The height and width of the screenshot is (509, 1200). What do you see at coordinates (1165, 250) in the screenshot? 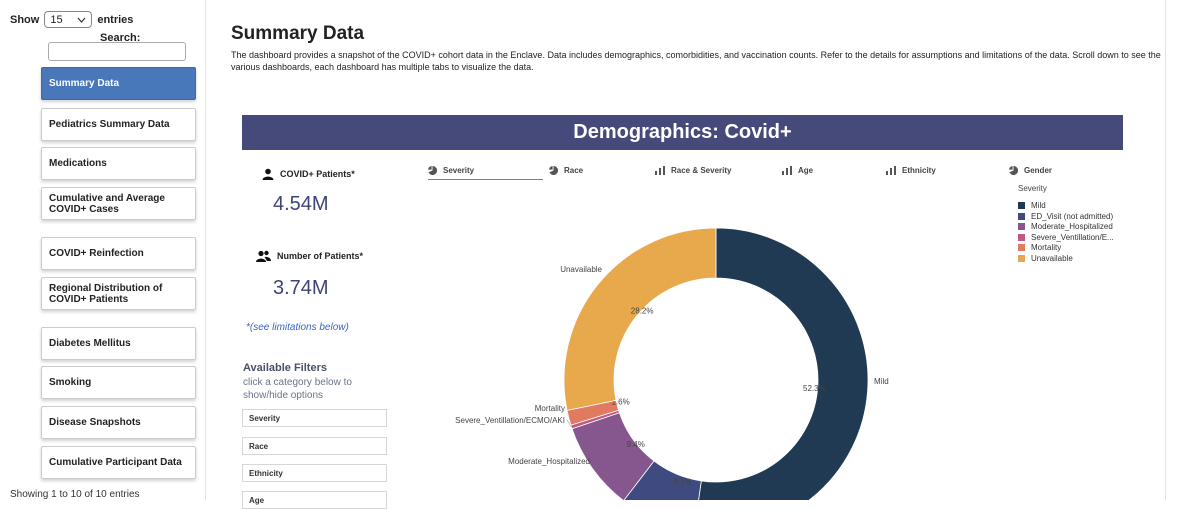
I see `content-border` at bounding box center [1165, 250].